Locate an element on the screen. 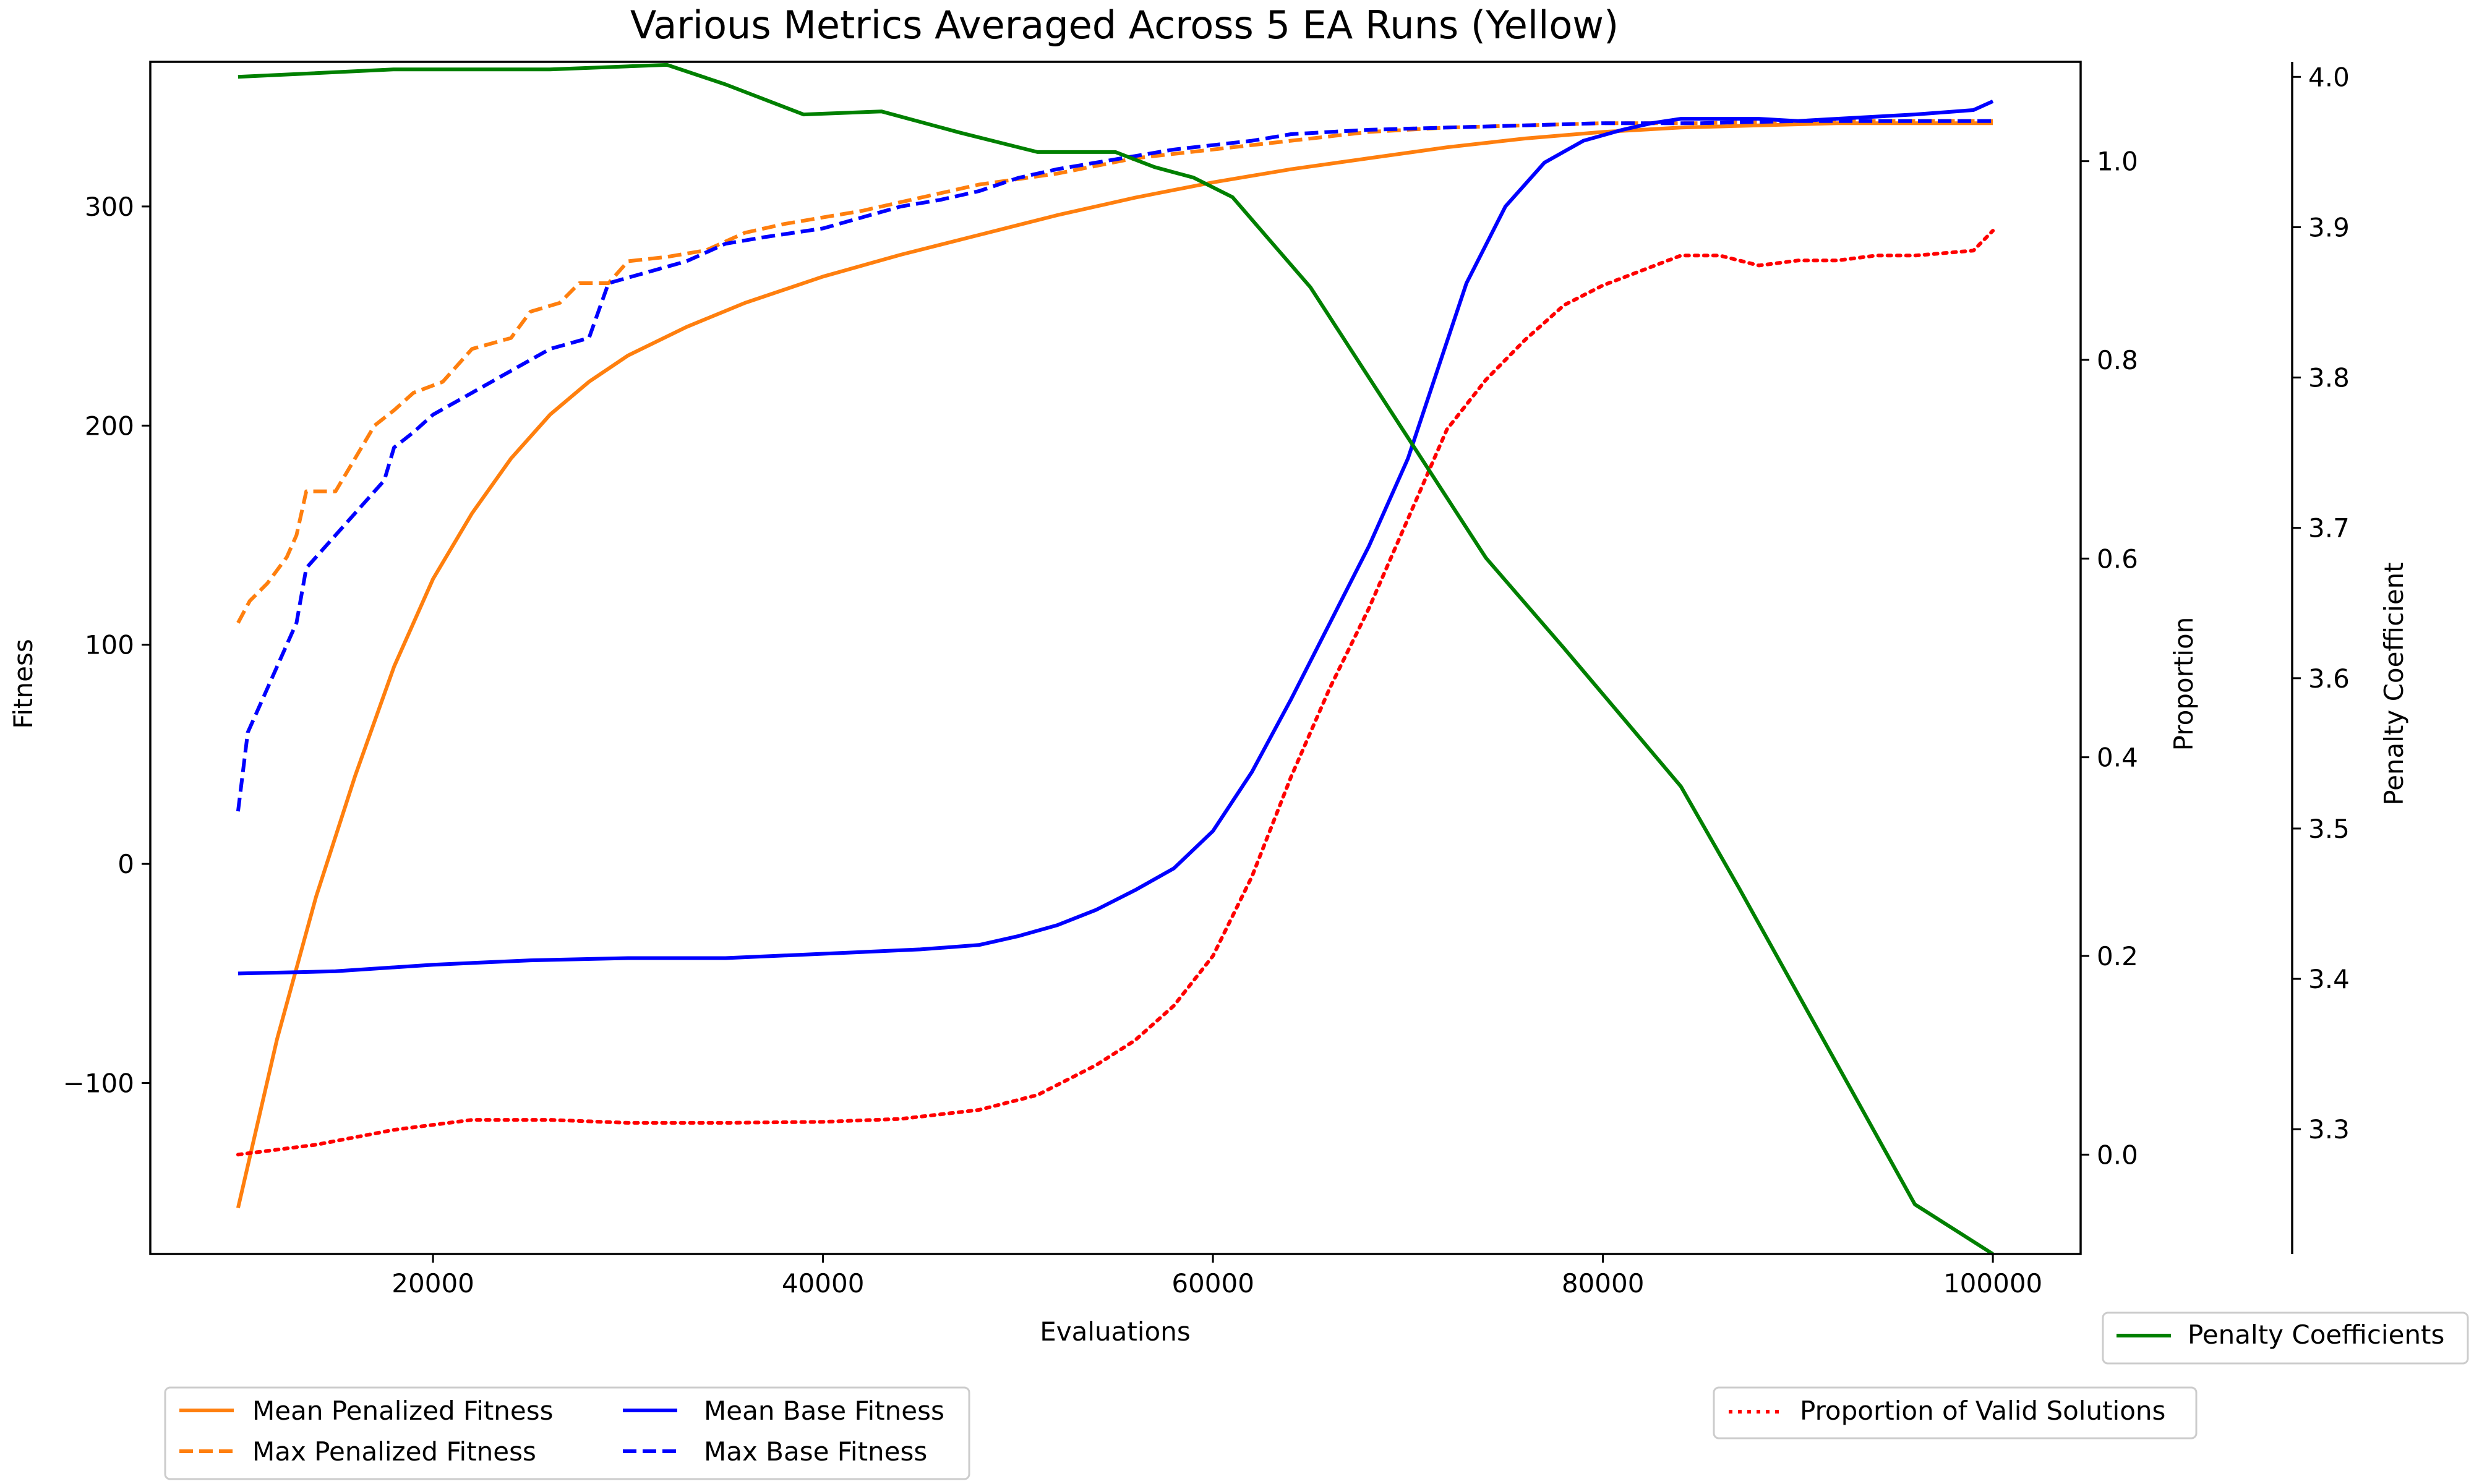 This screenshot has width=2474, height=1484. legend-label-penalty: Penalty Coefficients is located at coordinates (2316, 1335).